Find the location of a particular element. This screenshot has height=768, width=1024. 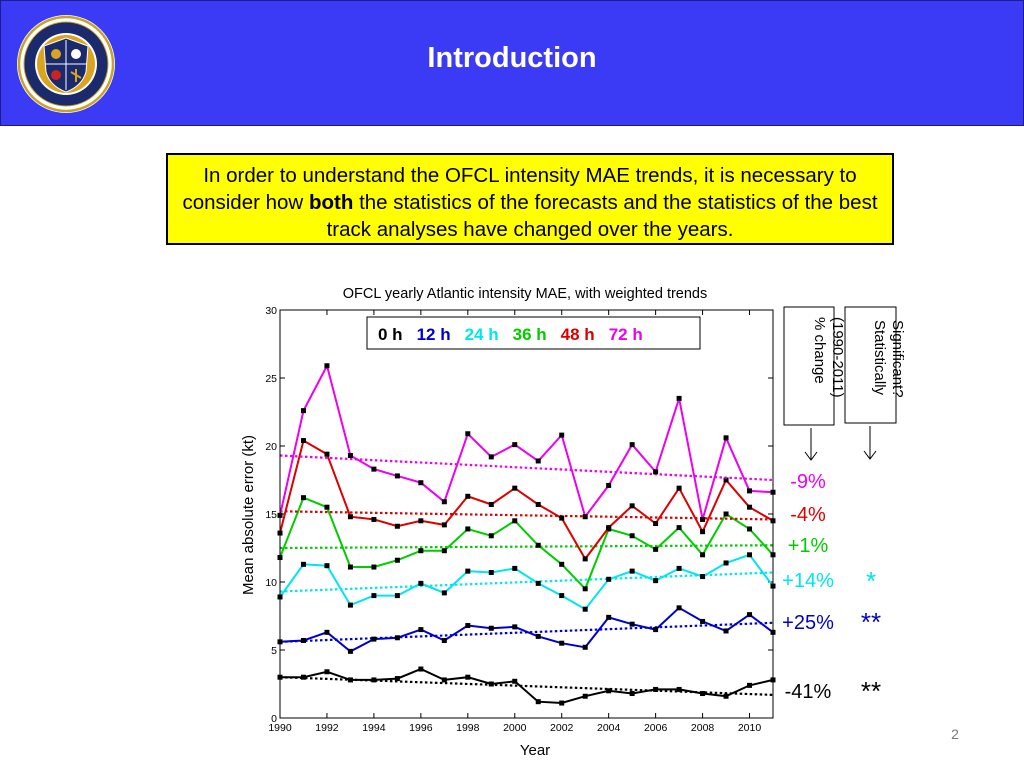

change-label: -9% is located at coordinates (808, 482).